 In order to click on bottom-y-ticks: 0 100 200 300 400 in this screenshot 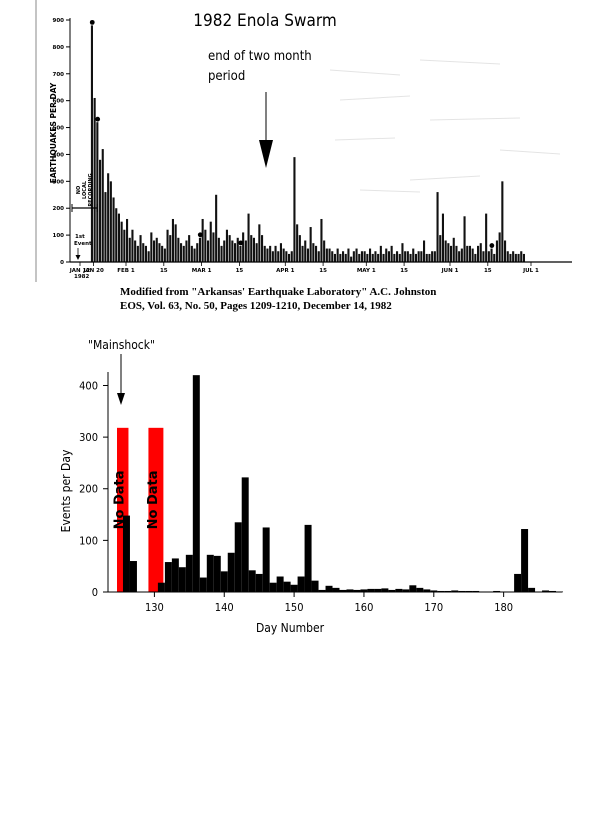, I will do `click(93, 489)`.